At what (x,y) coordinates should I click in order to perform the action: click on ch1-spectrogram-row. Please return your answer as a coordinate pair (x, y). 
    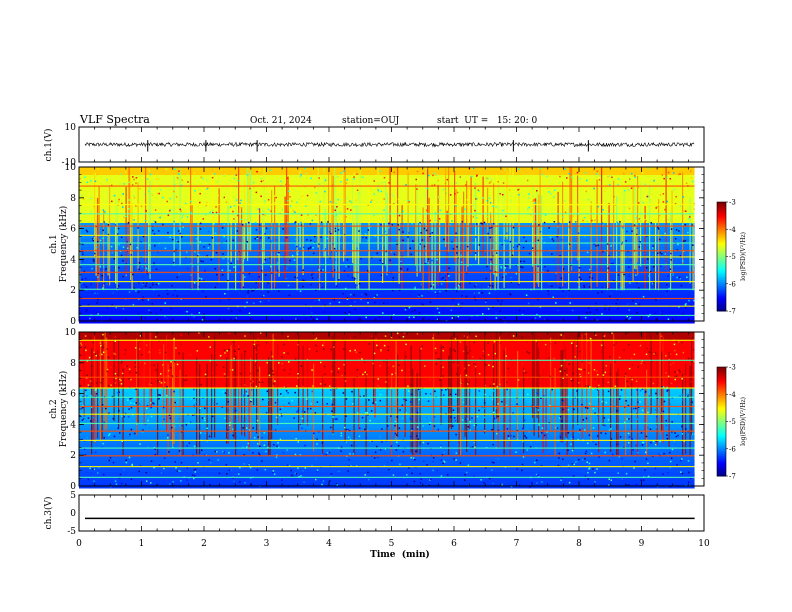
    Looking at the image, I should click on (387, 277).